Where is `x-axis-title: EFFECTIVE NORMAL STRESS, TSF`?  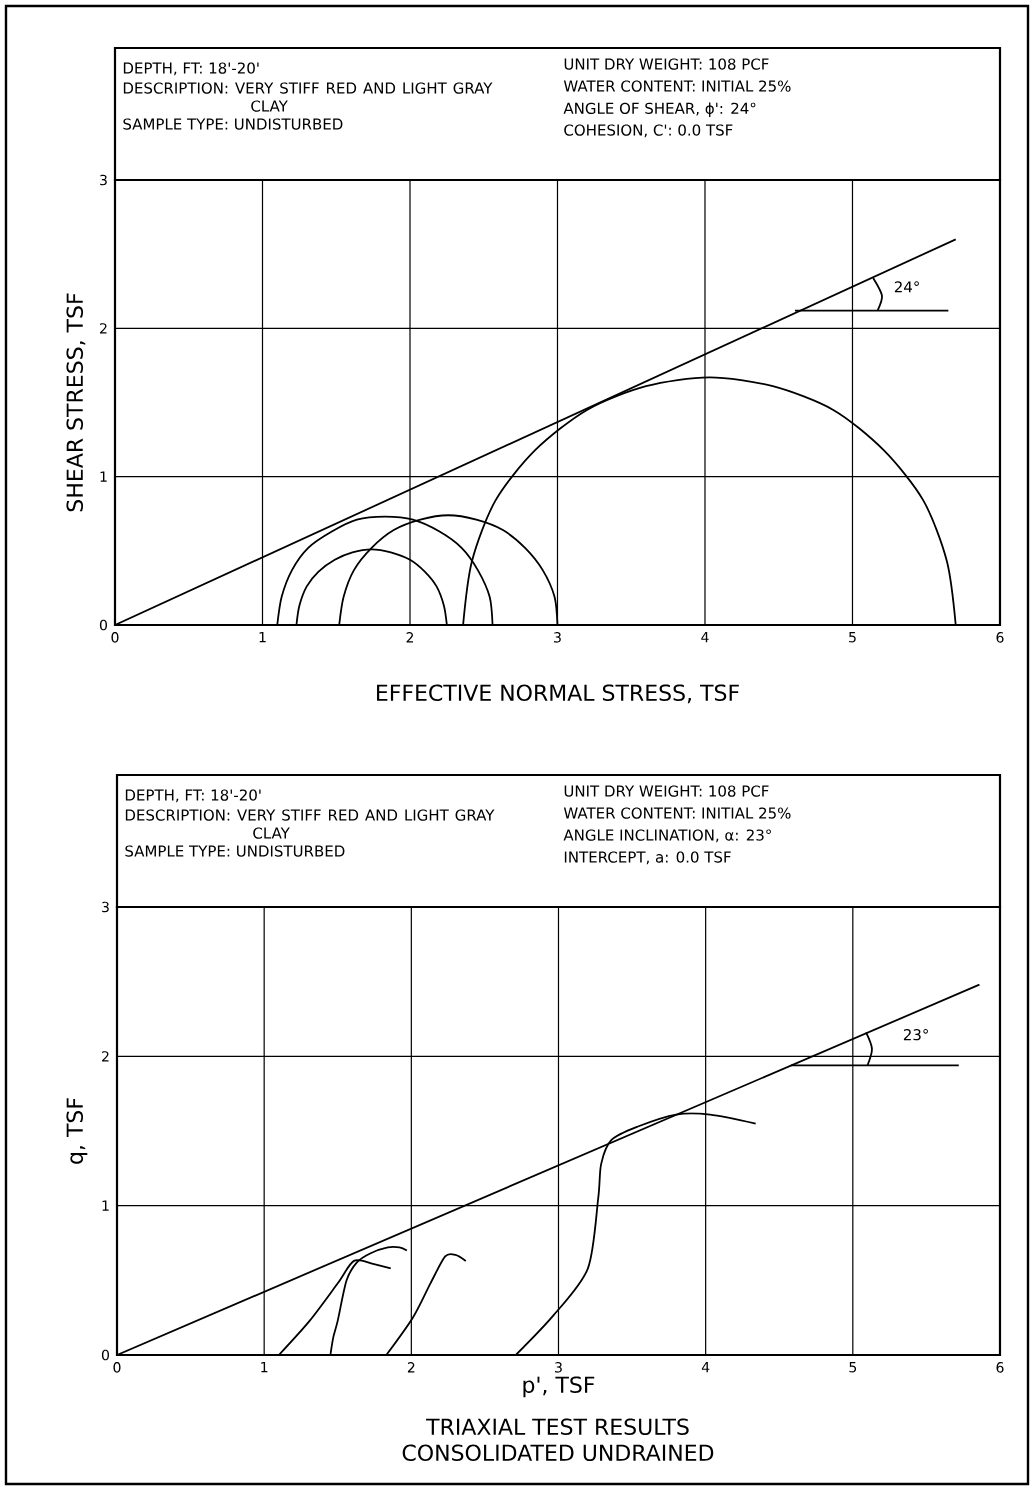
x-axis-title: EFFECTIVE NORMAL STRESS, TSF is located at coordinates (558, 694).